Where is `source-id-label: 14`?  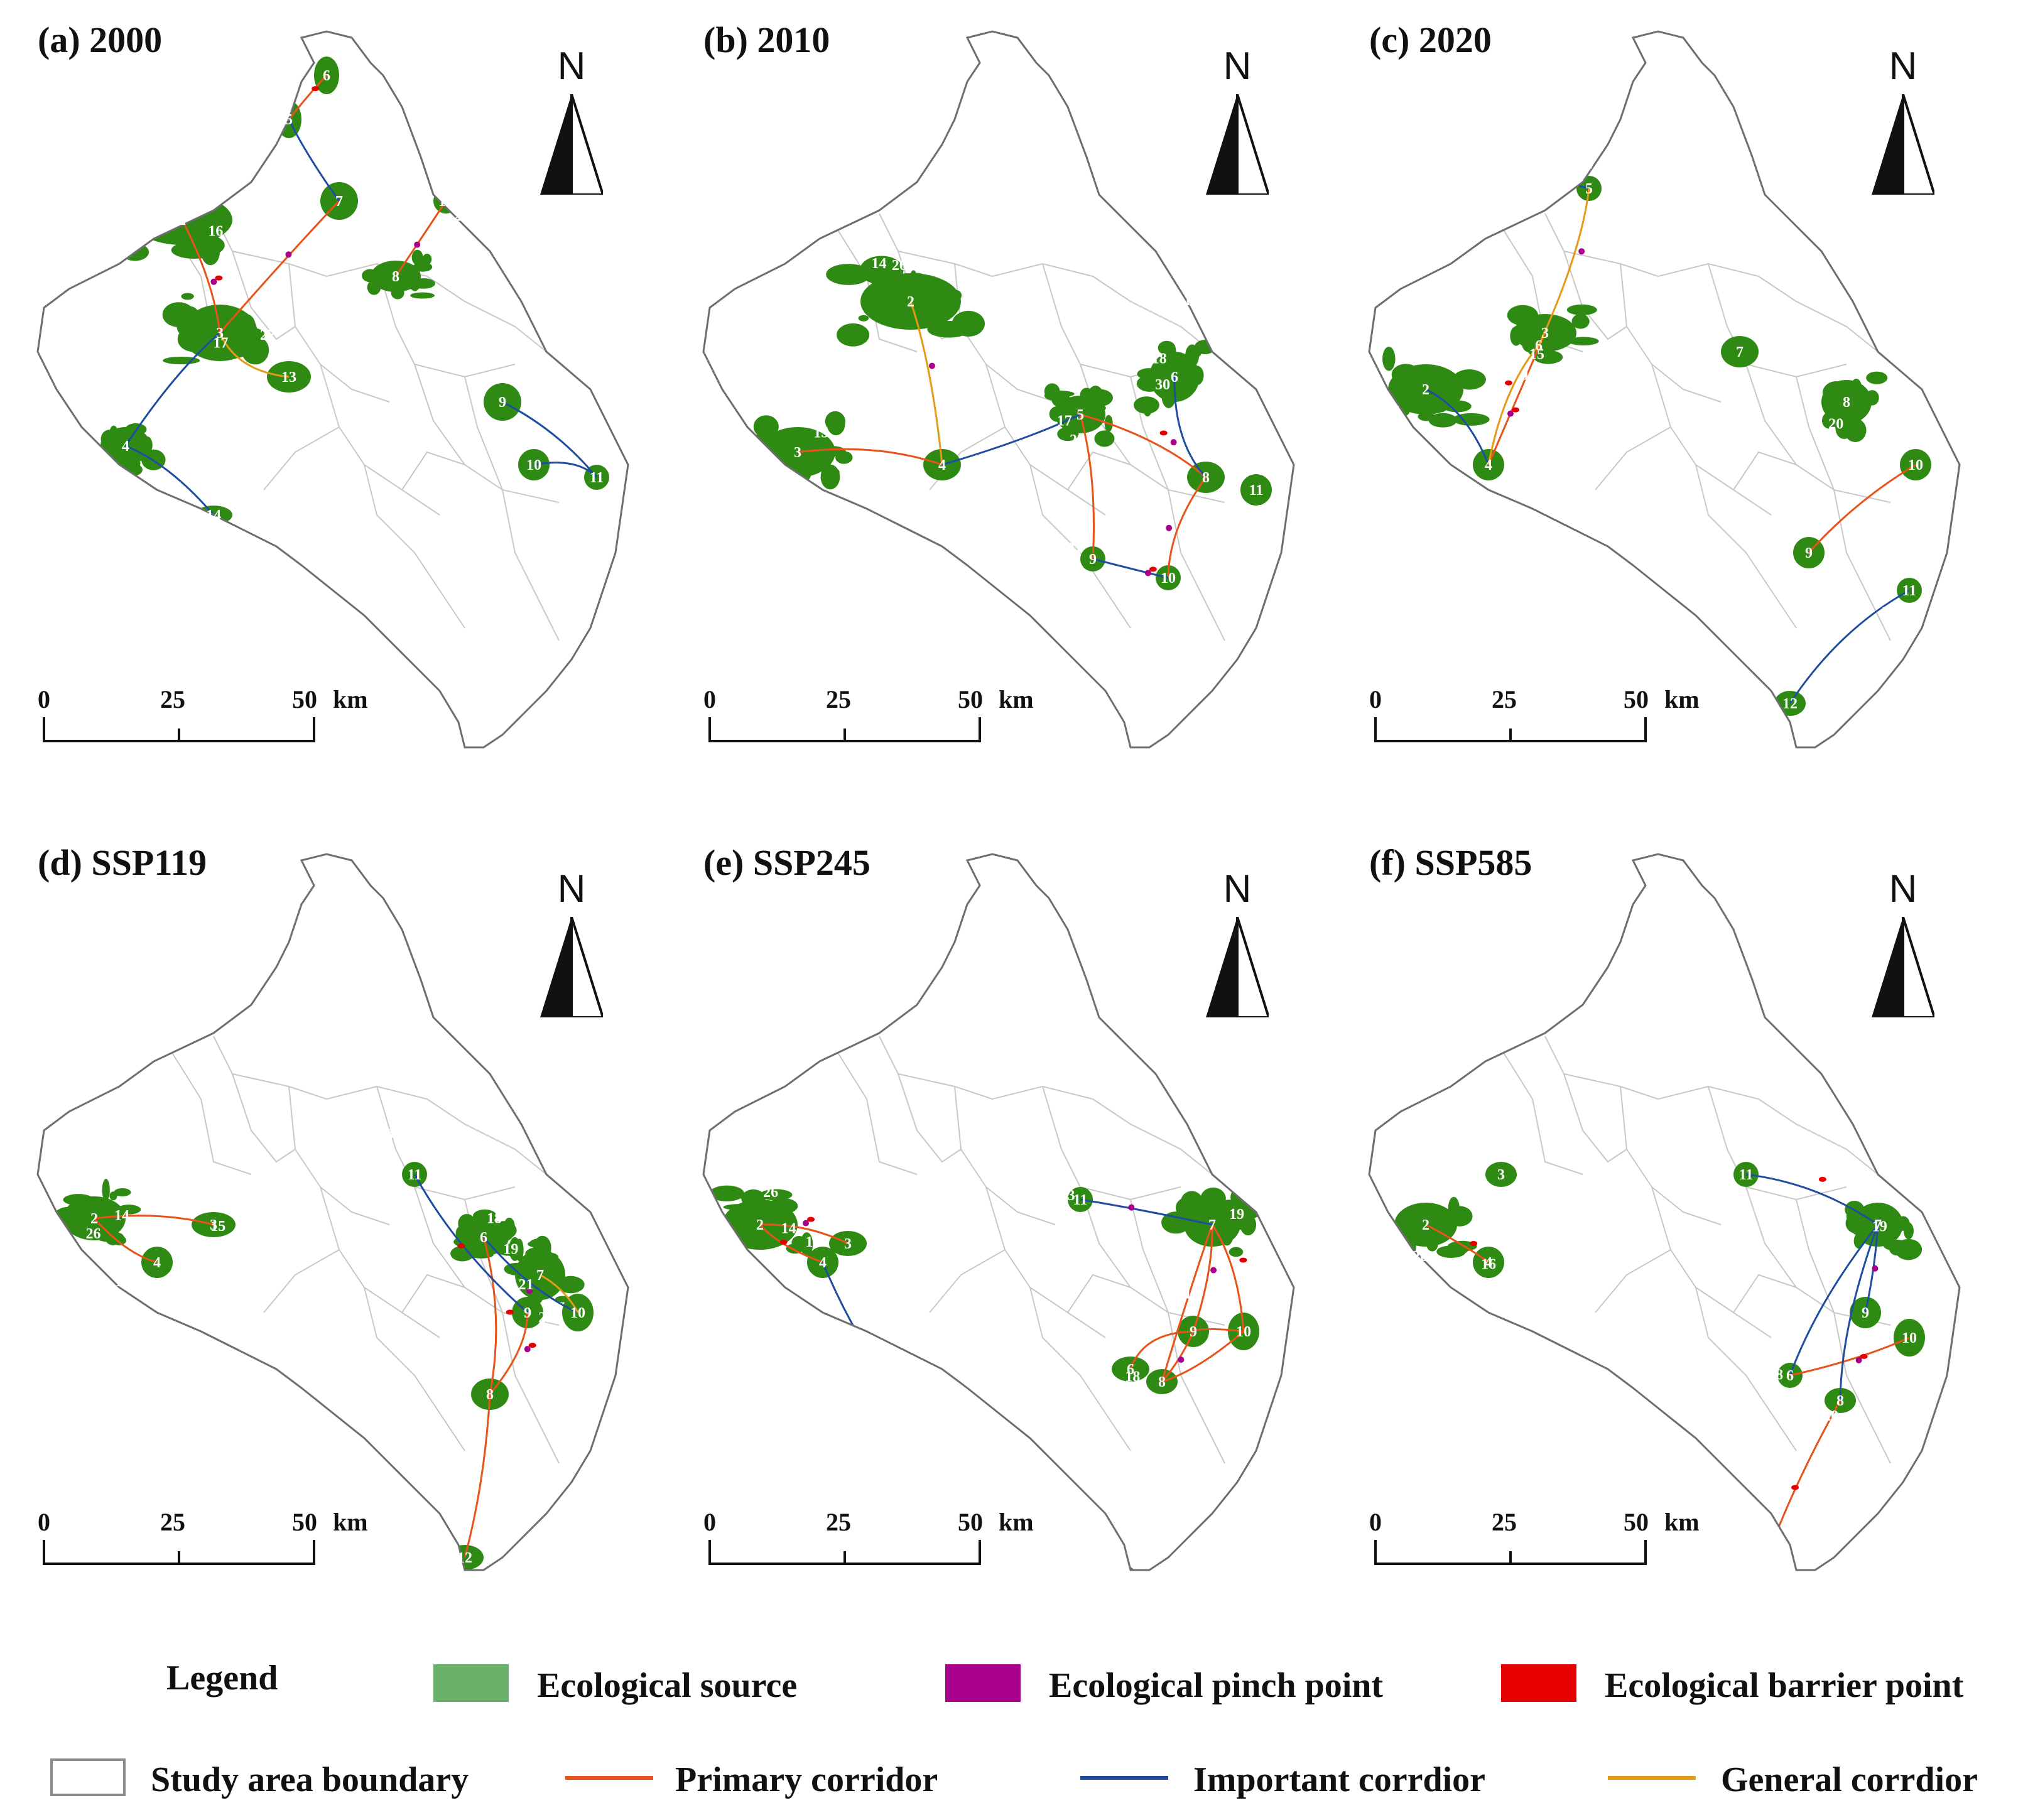
source-id-label: 14 is located at coordinates (214, 515).